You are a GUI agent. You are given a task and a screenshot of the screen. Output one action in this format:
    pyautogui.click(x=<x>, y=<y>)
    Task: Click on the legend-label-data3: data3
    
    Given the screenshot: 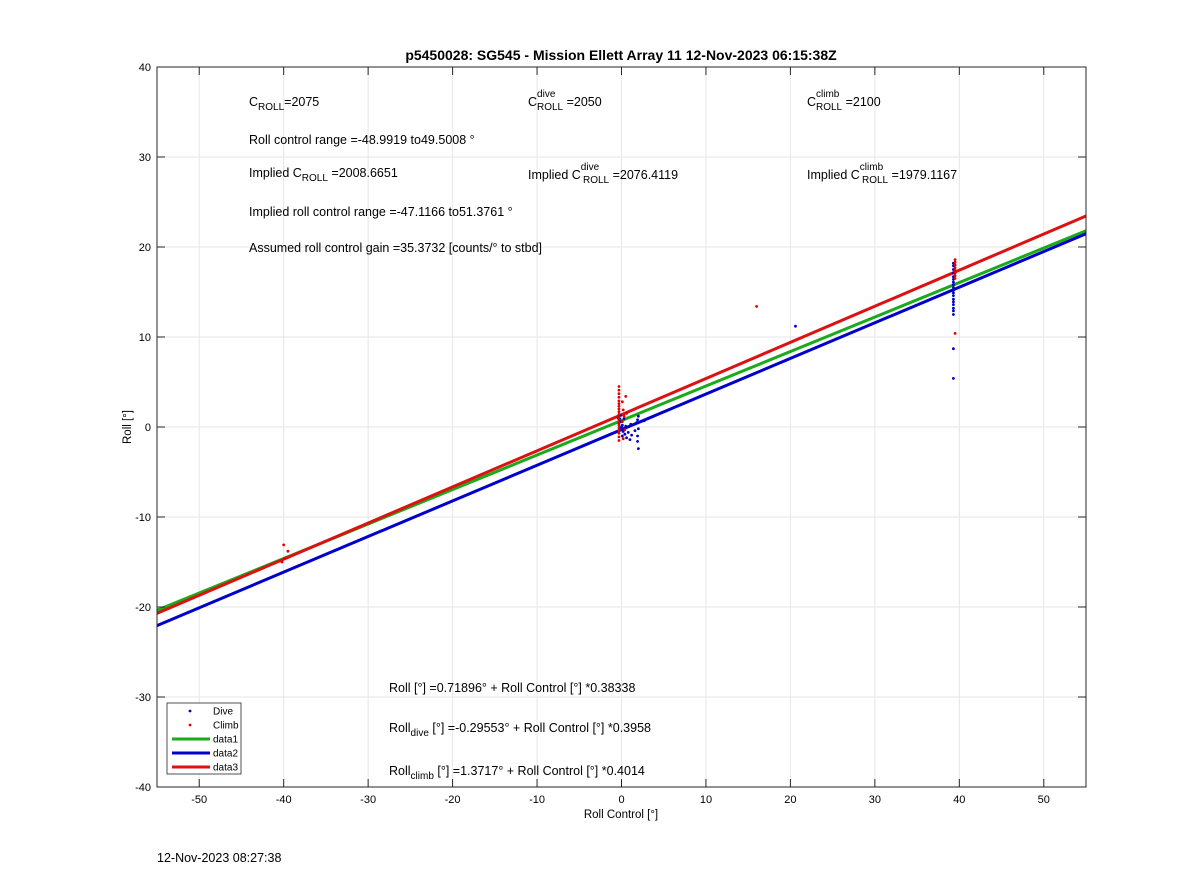 What is the action you would take?
    pyautogui.click(x=225, y=768)
    